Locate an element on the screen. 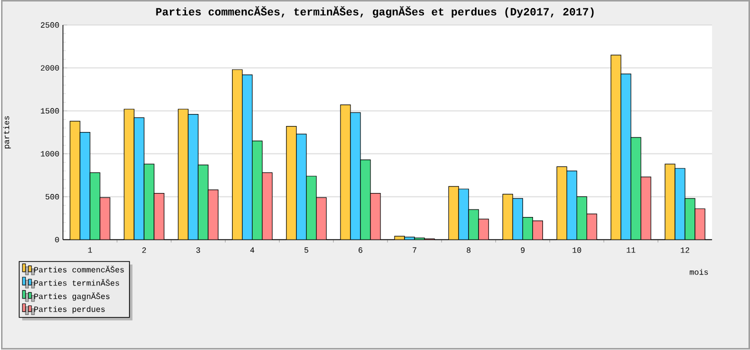 The width and height of the screenshot is (750, 350). chart-title: Parties commencĂŠes, terminĂŠes, gagnĂŠes et perdues (Dy2017, 2017) is located at coordinates (375, 12).